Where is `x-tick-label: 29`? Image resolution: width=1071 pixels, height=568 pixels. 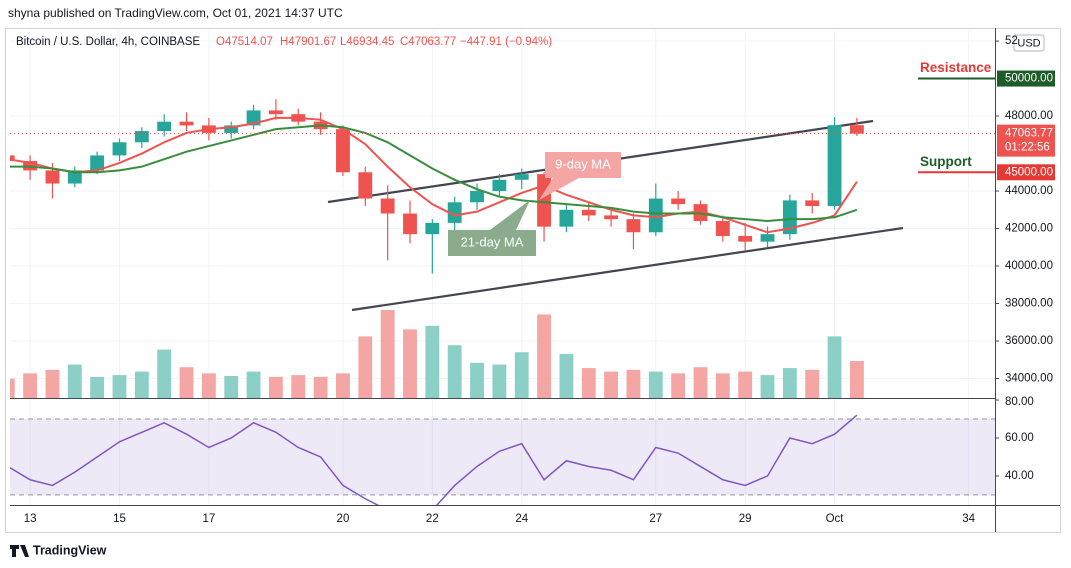 x-tick-label: 29 is located at coordinates (745, 519).